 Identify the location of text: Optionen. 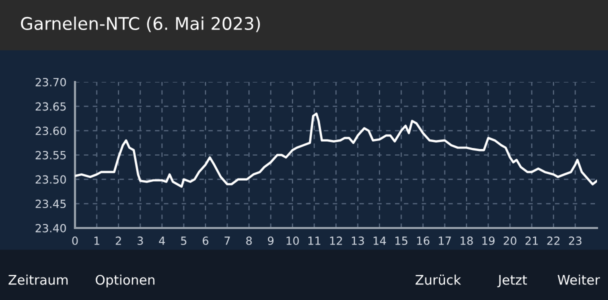
(125, 281).